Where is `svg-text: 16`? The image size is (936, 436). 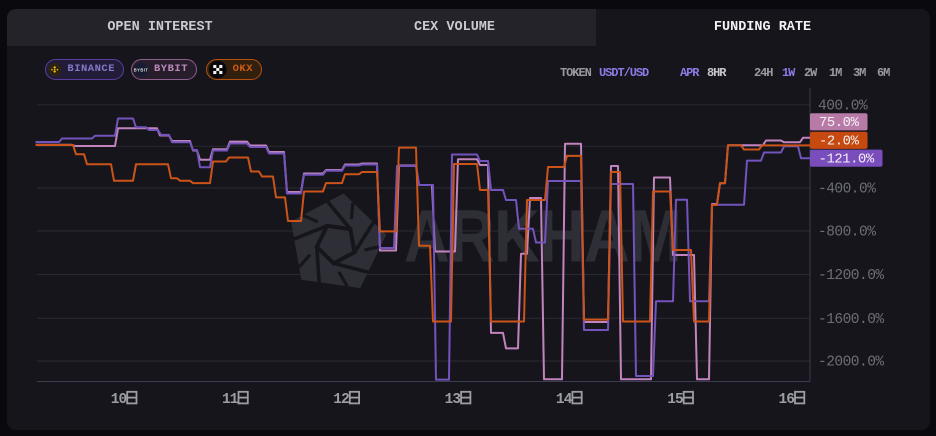
svg-text: 16 is located at coordinates (787, 400).